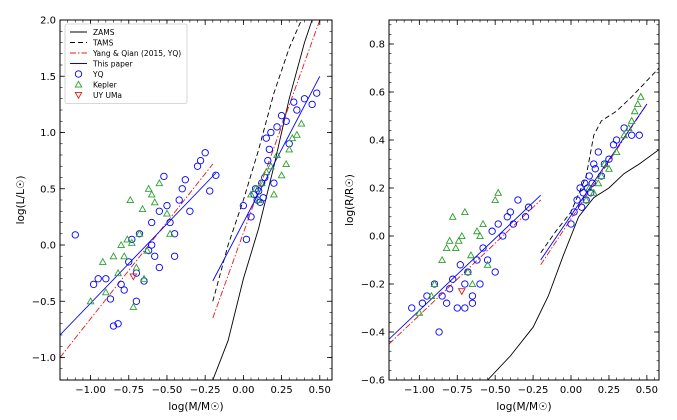 This screenshot has height=420, width=677. Describe the element at coordinates (373, 333) in the screenshot. I see `y-tick-label: −0.4` at that location.